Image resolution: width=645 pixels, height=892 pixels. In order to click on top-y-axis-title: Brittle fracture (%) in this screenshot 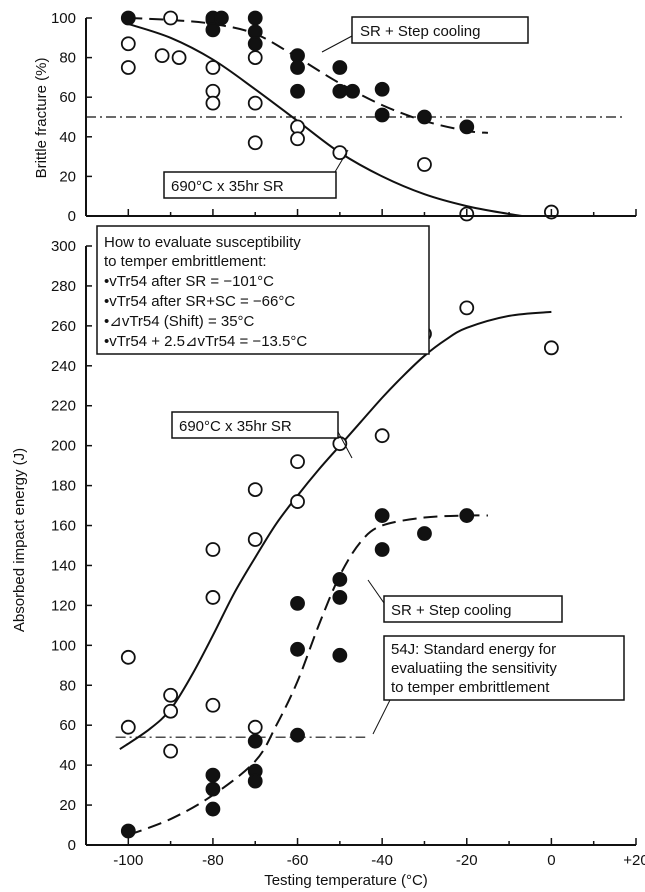, I will do `click(41, 118)`.